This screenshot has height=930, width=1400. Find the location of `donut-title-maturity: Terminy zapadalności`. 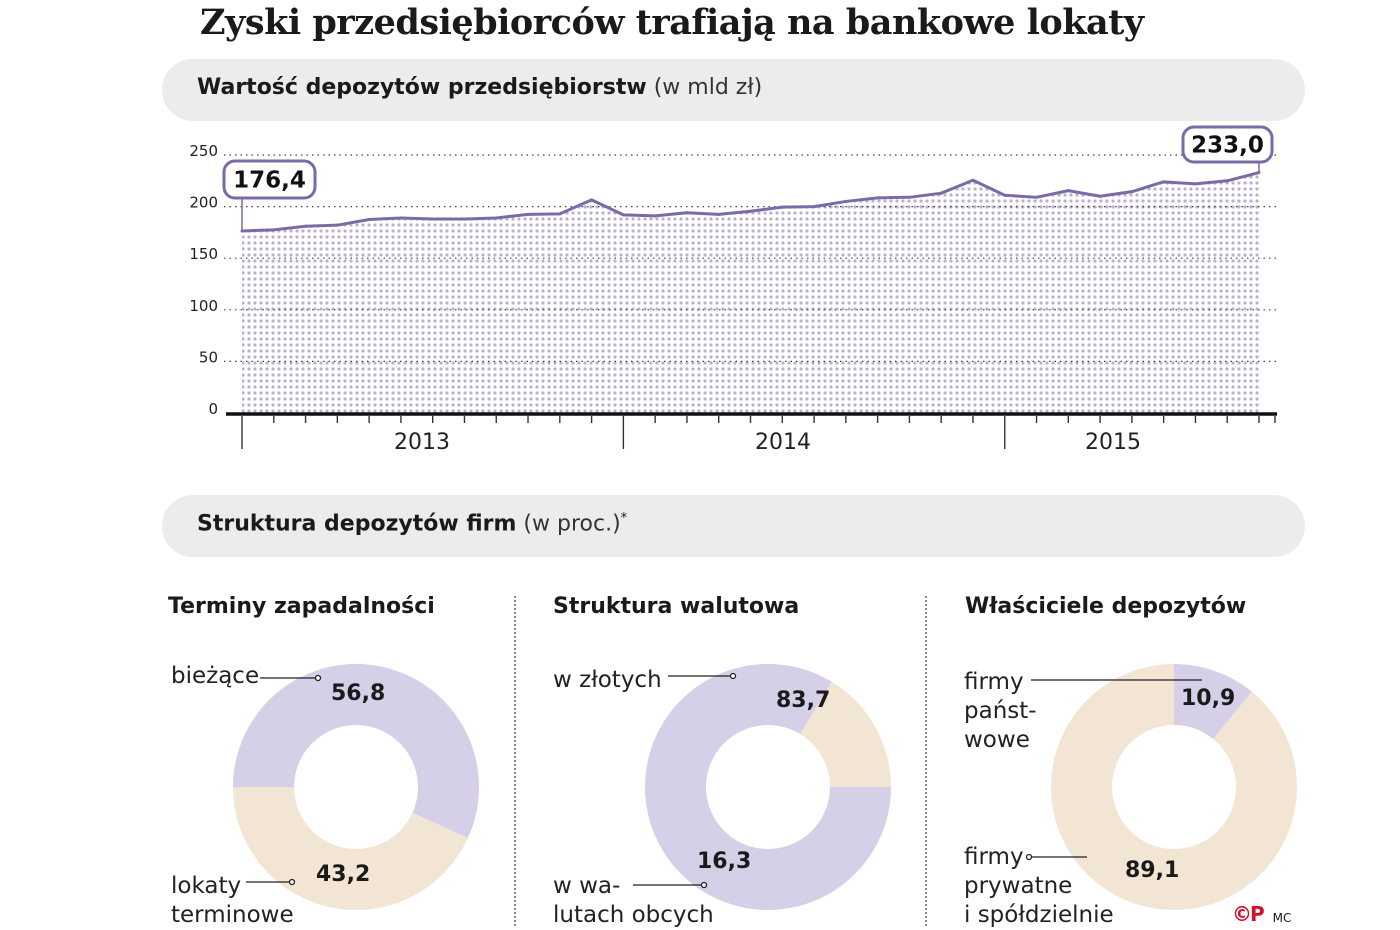

donut-title-maturity: Terminy zapadalności is located at coordinates (301, 606).